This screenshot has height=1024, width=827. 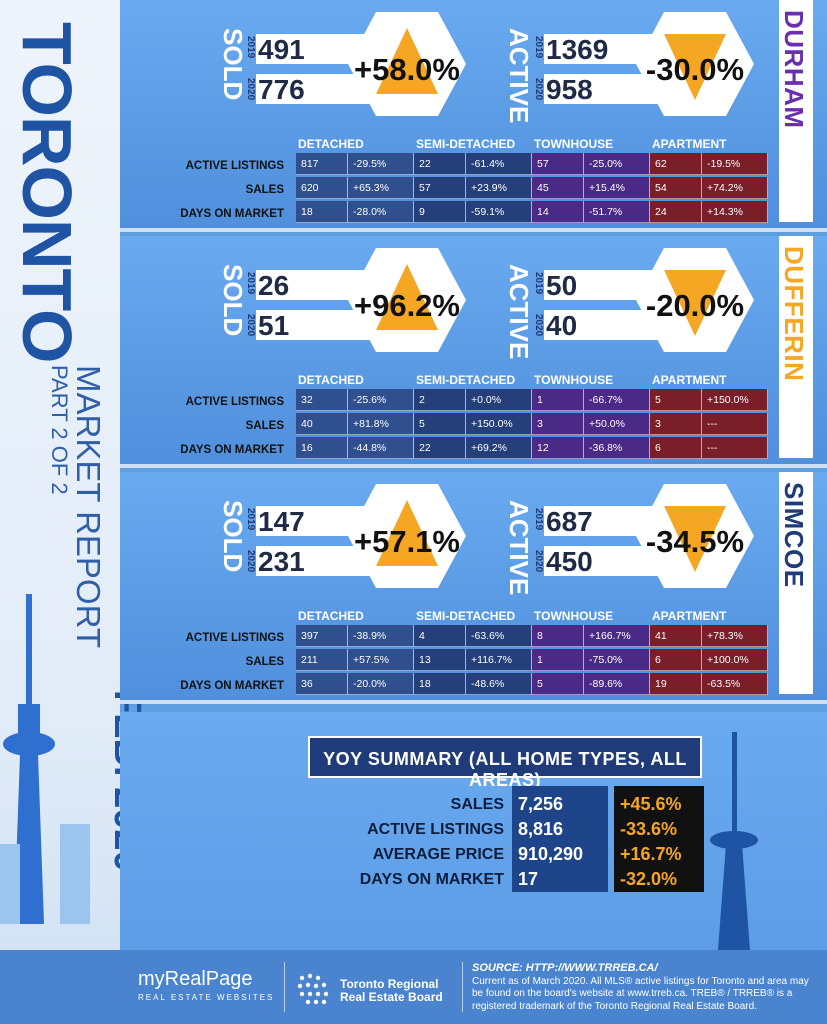 What do you see at coordinates (440, 188) in the screenshot?
I see `table-cell: 57` at bounding box center [440, 188].